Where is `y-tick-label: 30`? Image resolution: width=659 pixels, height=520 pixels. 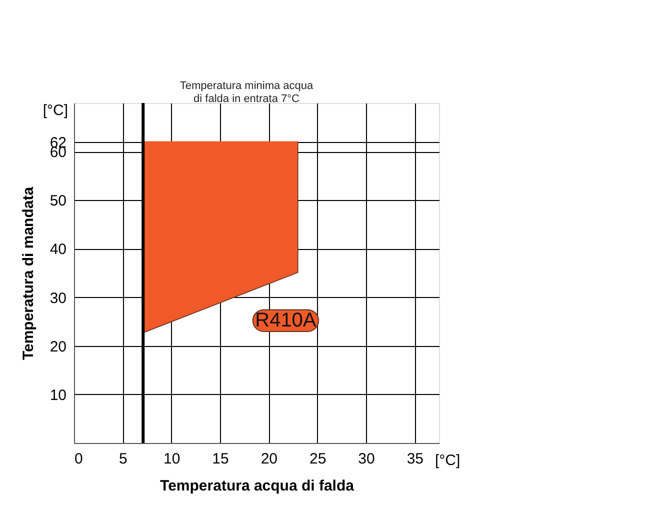 y-tick-label: 30 is located at coordinates (58, 298).